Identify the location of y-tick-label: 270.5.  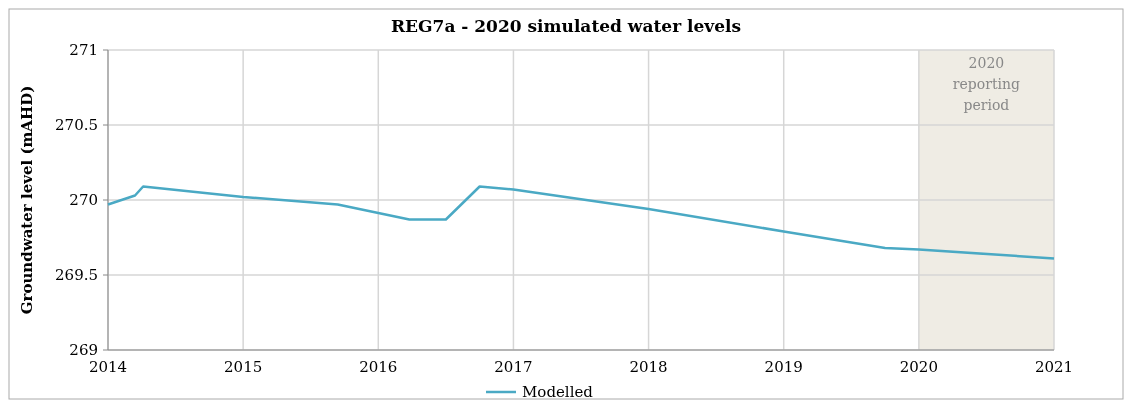
(76, 125).